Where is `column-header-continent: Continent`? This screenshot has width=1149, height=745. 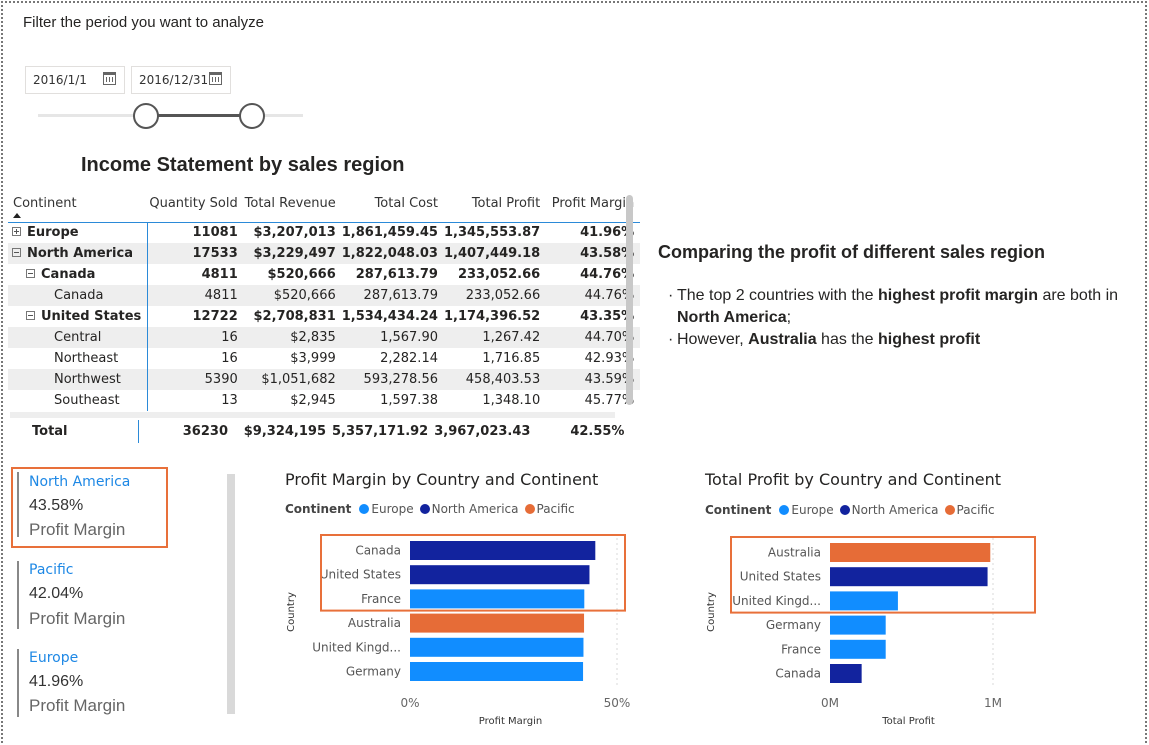 column-header-continent: Continent is located at coordinates (78, 208).